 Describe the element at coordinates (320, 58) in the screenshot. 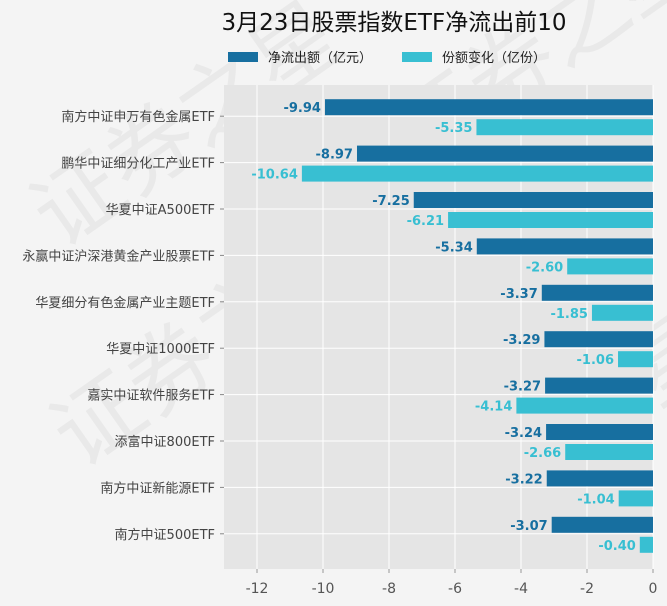

I see `legend-label: 净流出额（亿元）` at that location.